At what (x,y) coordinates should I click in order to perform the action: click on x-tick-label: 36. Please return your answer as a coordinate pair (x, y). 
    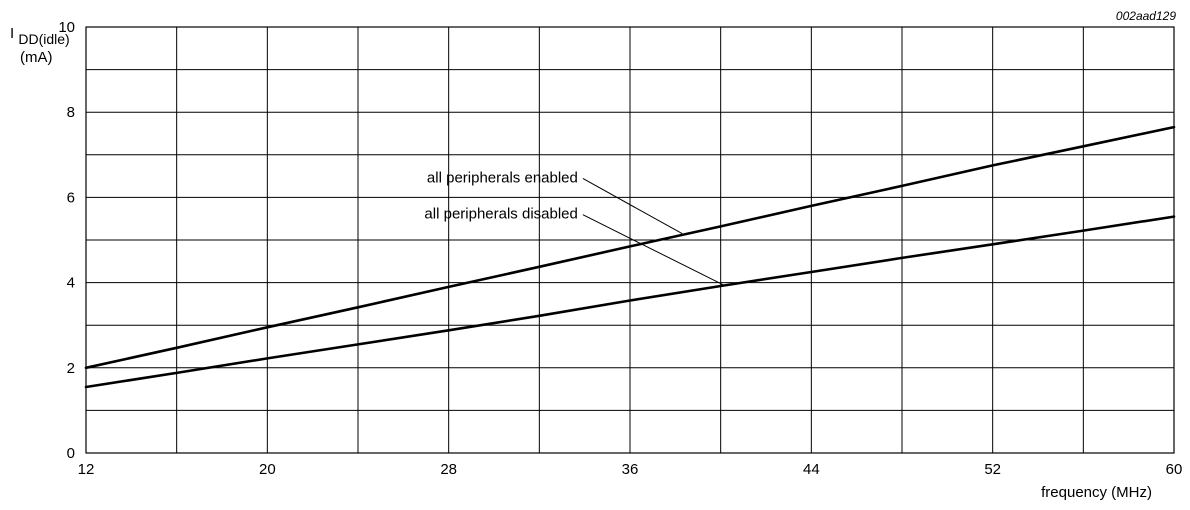
    Looking at the image, I should click on (630, 469).